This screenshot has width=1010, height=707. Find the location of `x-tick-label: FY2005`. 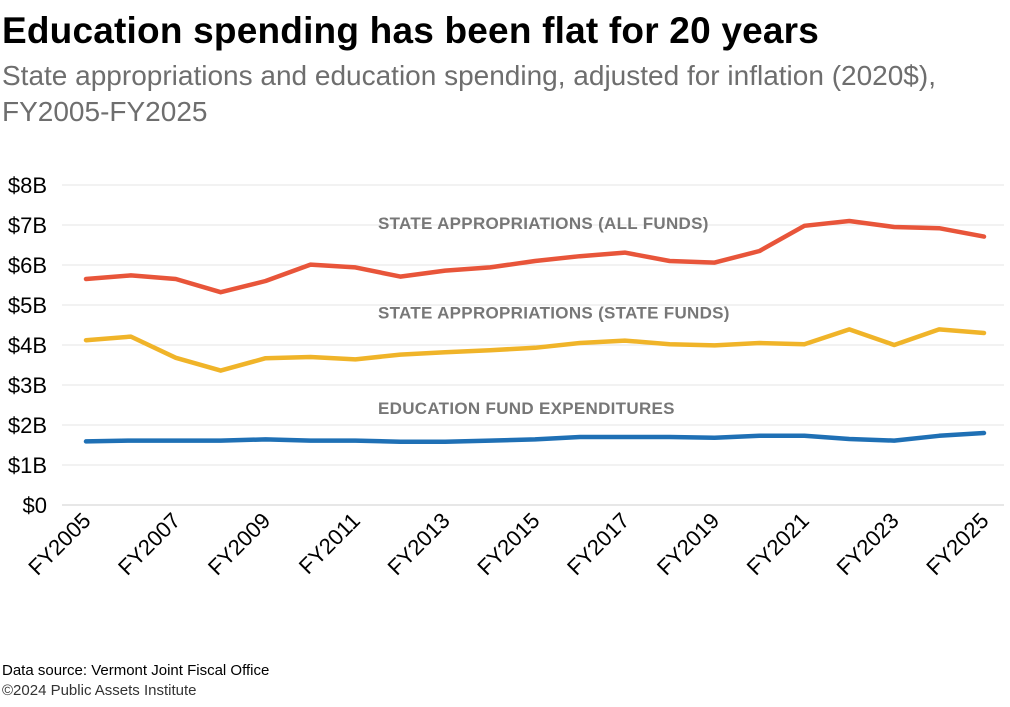

x-tick-label: FY2005 is located at coordinates (59, 544).